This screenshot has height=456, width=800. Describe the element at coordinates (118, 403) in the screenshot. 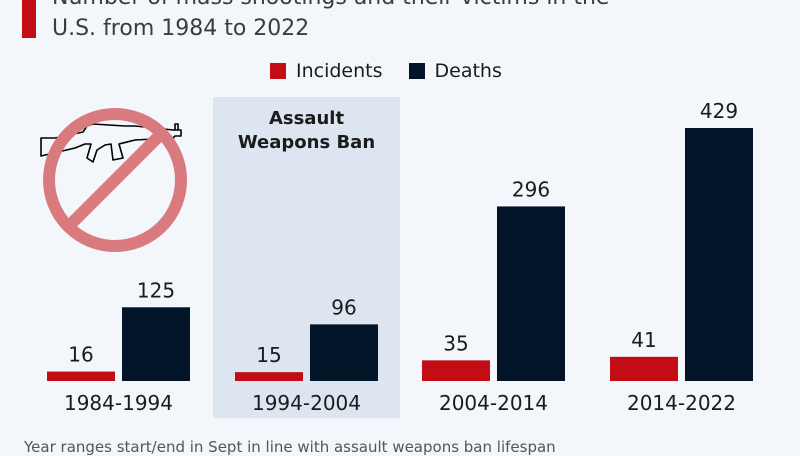

I see `category-label-1984-1994: 1984-1994` at that location.